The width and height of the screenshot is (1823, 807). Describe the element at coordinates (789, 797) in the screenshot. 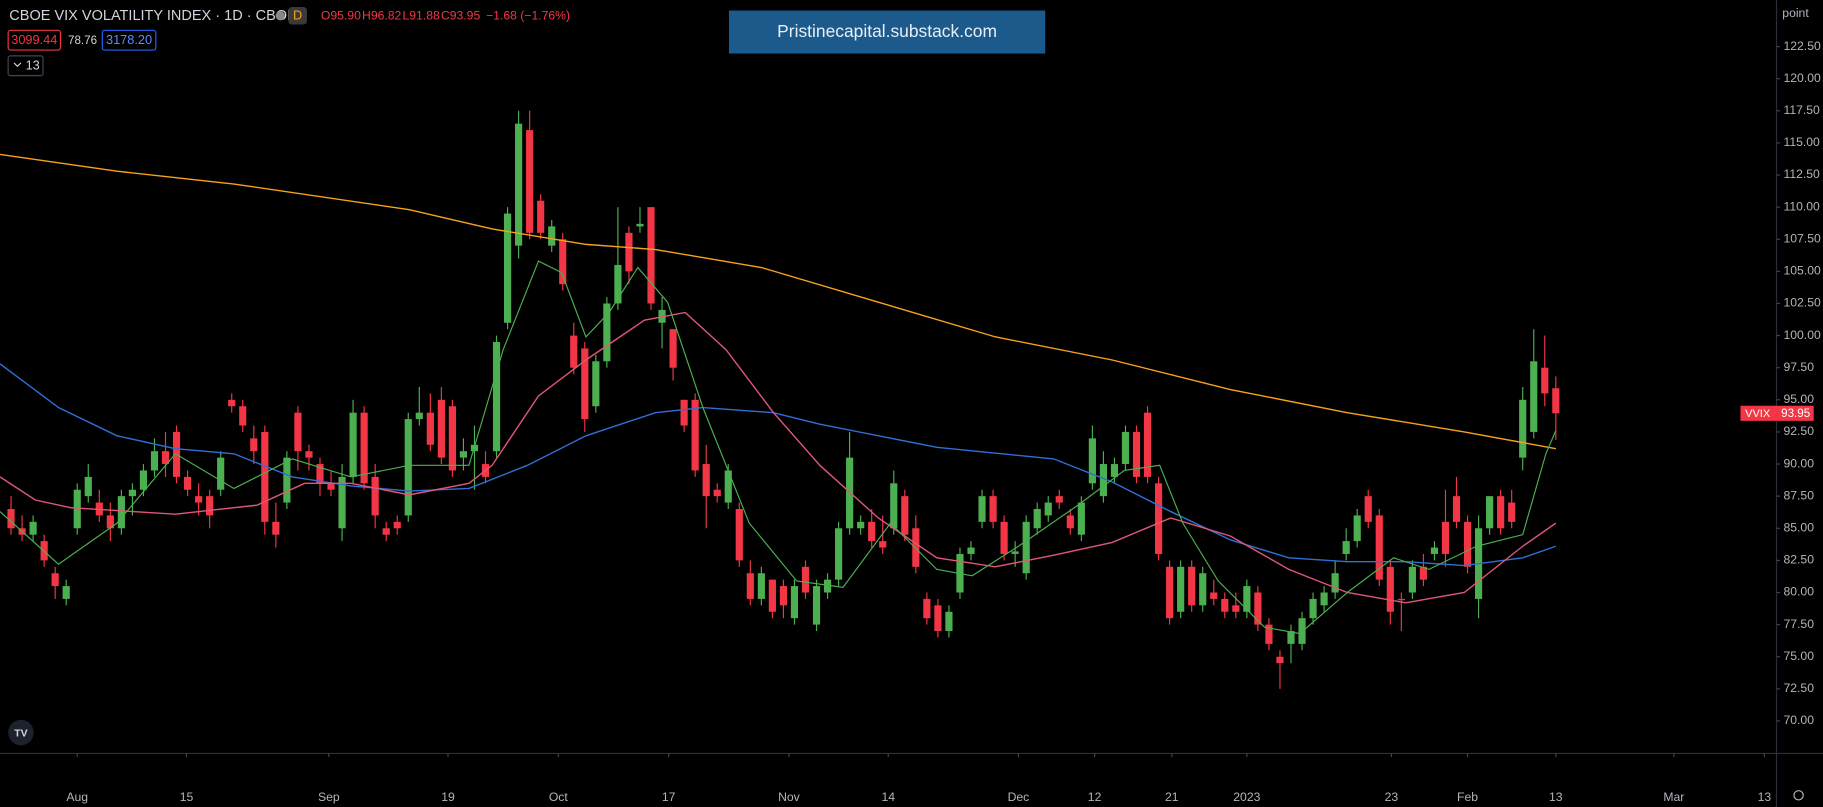

I see `x-tick-label: Nov` at that location.